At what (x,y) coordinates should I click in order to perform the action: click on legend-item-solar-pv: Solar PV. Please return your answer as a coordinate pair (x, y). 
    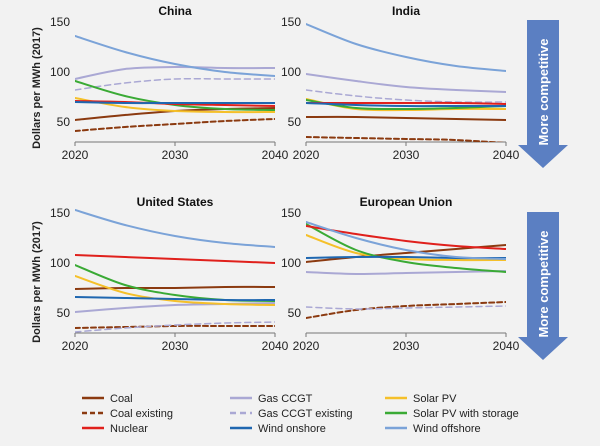
    Looking at the image, I should click on (421, 399).